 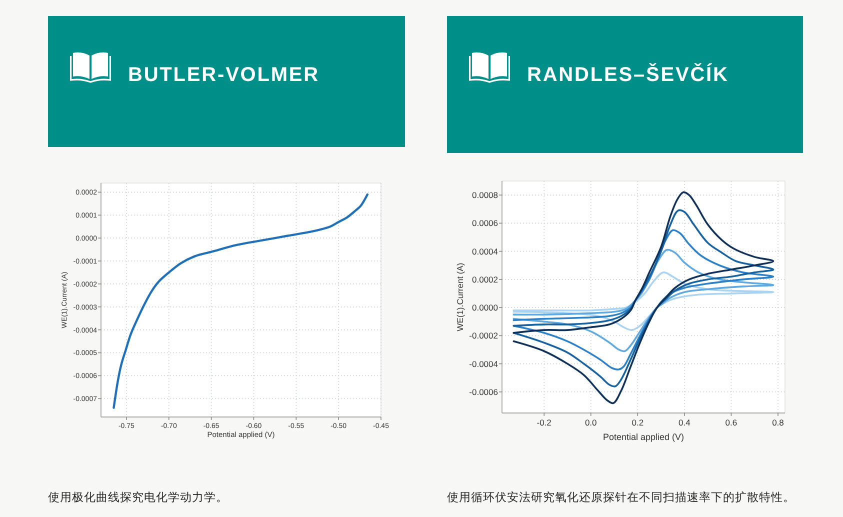 What do you see at coordinates (731, 423) in the screenshot?
I see `x-tick-label: 0.6` at bounding box center [731, 423].